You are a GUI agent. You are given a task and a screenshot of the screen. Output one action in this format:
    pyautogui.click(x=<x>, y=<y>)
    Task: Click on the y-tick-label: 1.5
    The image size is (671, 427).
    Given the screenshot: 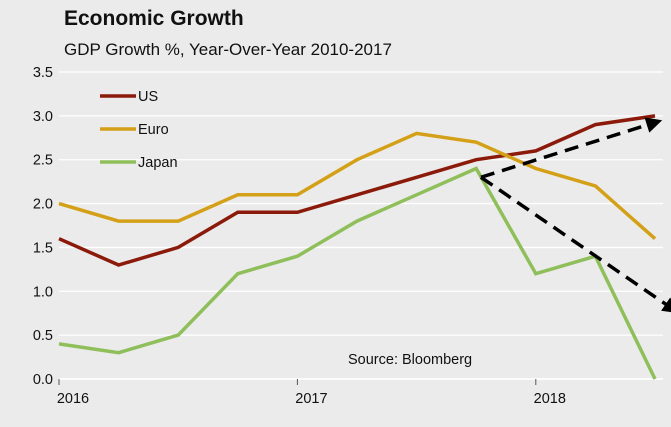 What is the action you would take?
    pyautogui.click(x=43, y=248)
    